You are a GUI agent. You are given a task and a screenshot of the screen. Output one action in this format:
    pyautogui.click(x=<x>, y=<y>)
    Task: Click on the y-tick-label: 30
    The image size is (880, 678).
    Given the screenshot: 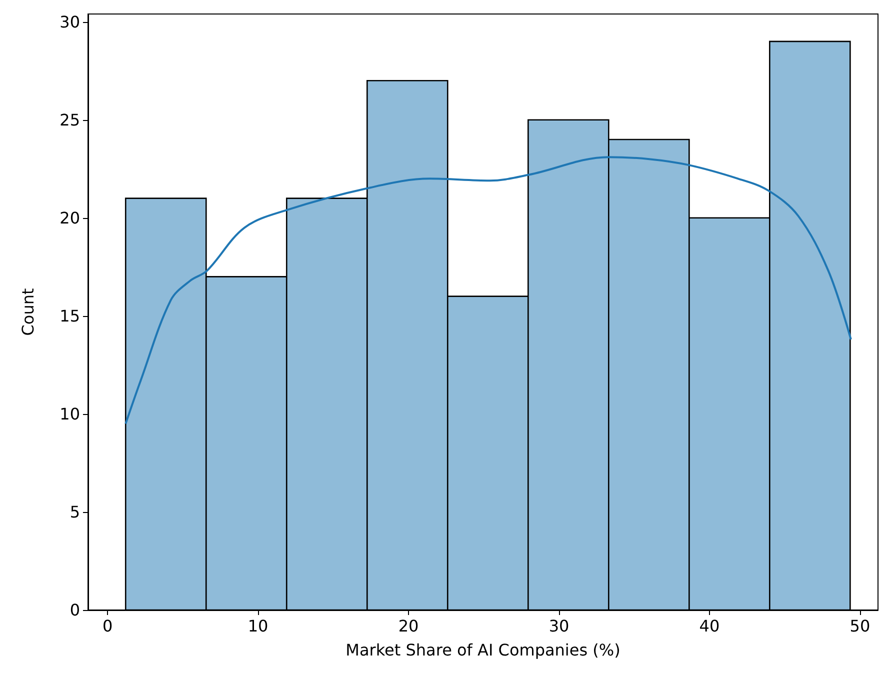 What is the action you would take?
    pyautogui.click(x=70, y=22)
    